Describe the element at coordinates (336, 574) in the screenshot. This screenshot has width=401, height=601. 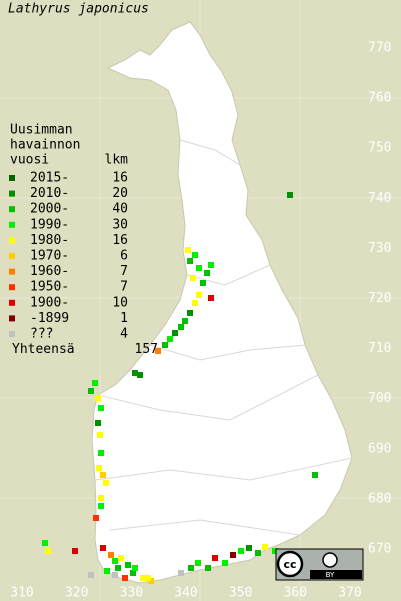
I see `badge-strip` at that location.